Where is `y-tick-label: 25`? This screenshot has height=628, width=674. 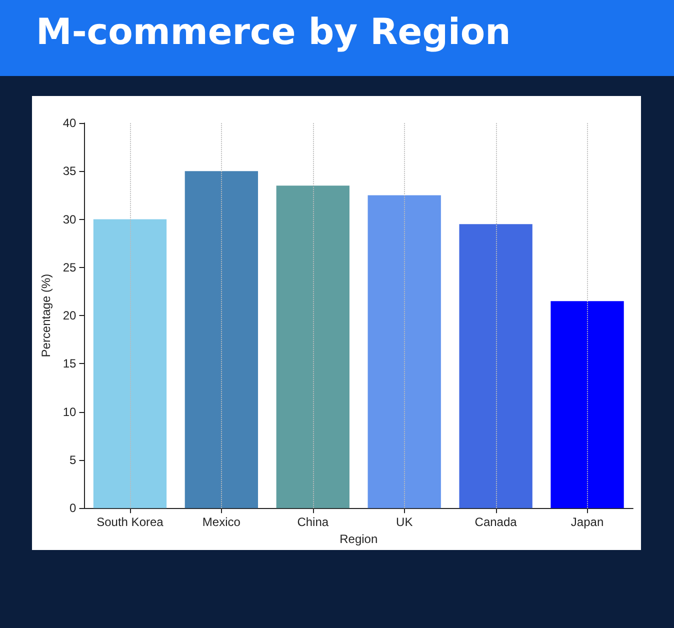
y-tick-label: 25 is located at coordinates (69, 267).